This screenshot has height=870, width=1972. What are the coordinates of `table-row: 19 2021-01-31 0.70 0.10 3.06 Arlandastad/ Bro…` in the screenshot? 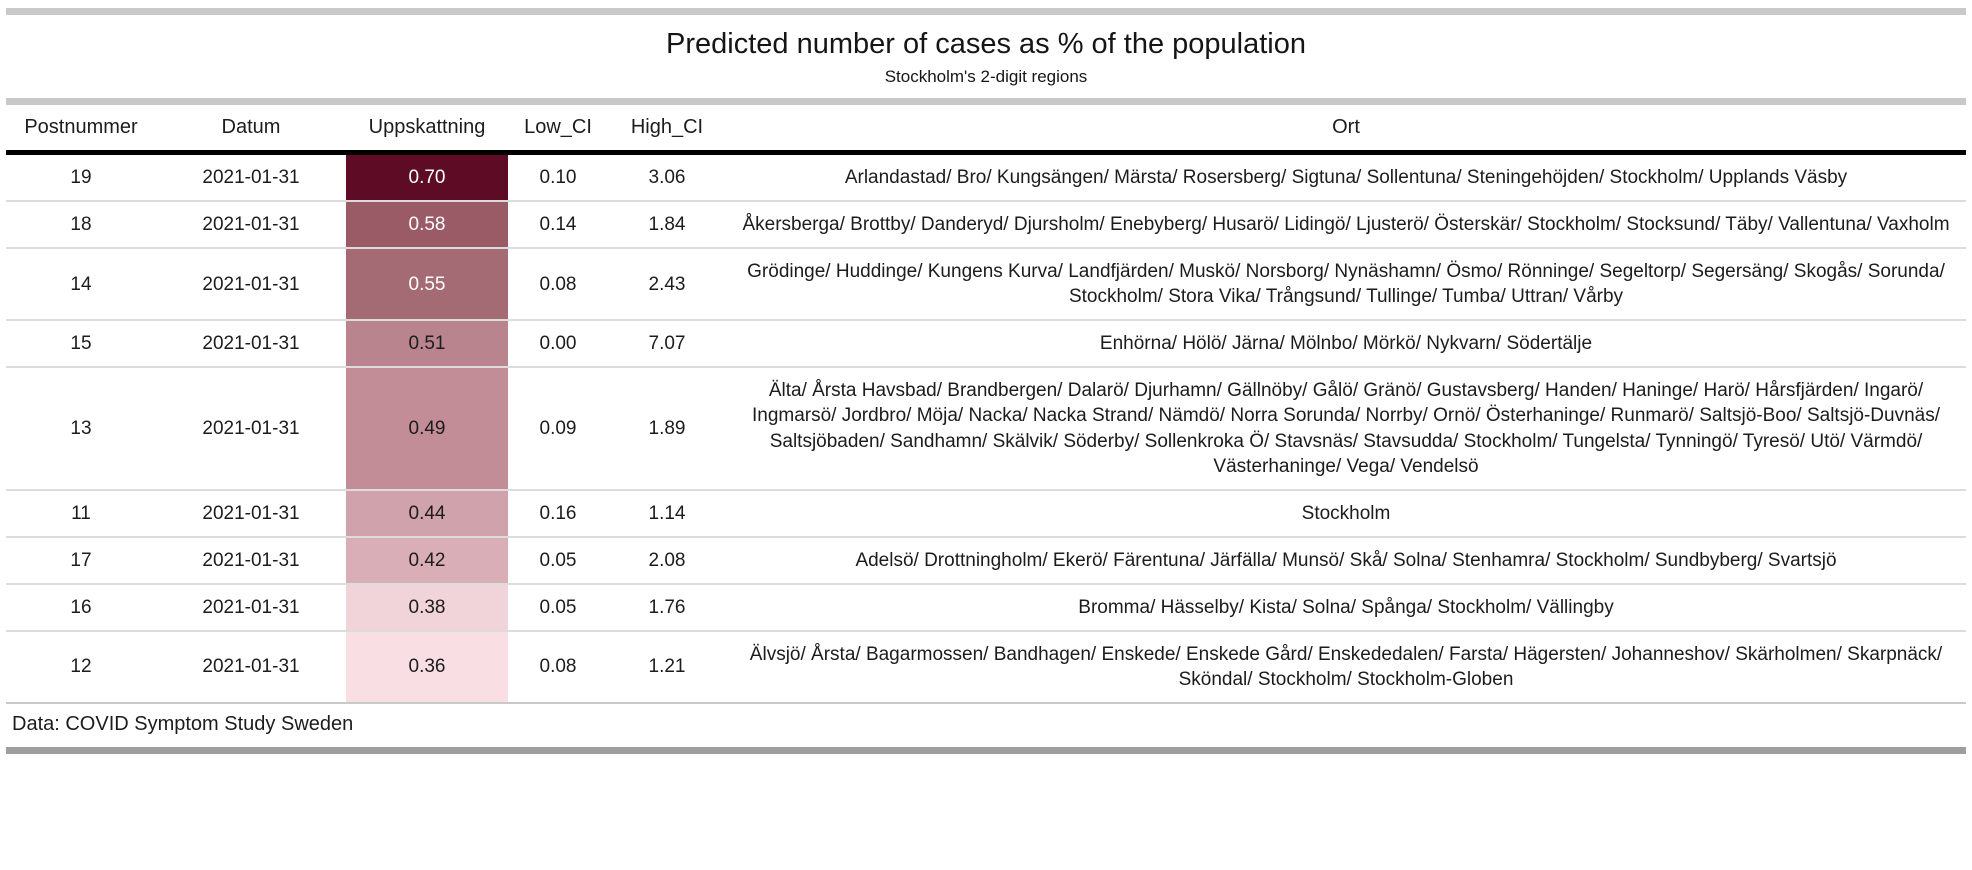 It's located at (986, 177).